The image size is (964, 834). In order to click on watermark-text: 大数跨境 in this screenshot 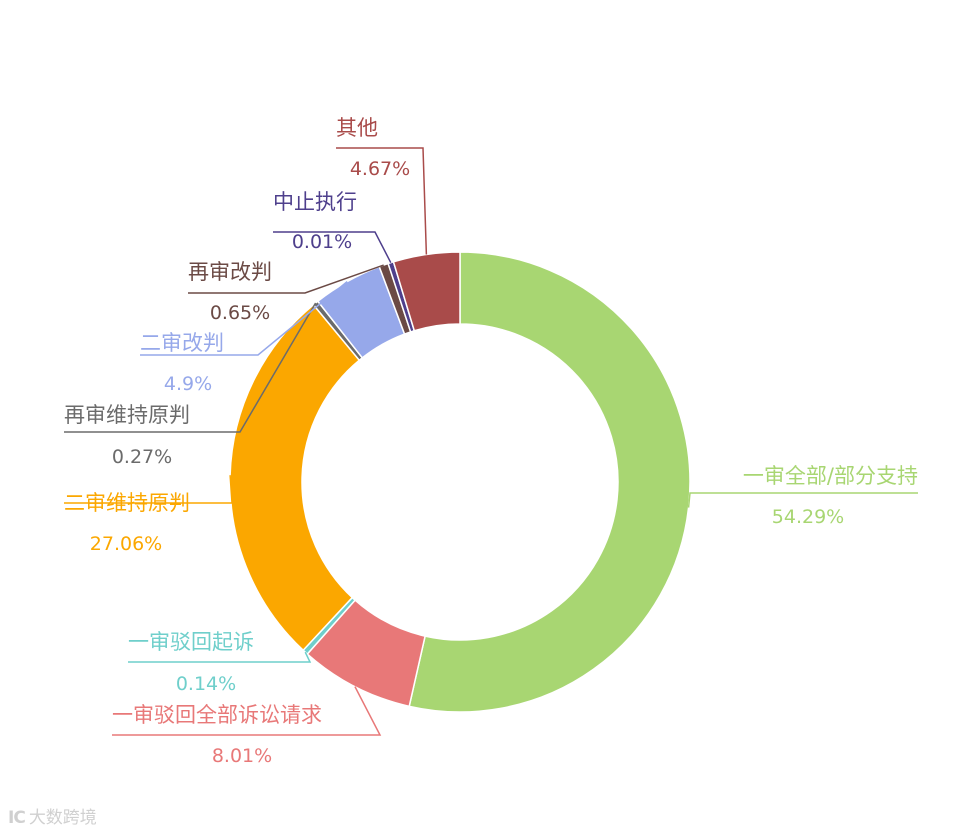, I will do `click(62, 818)`.